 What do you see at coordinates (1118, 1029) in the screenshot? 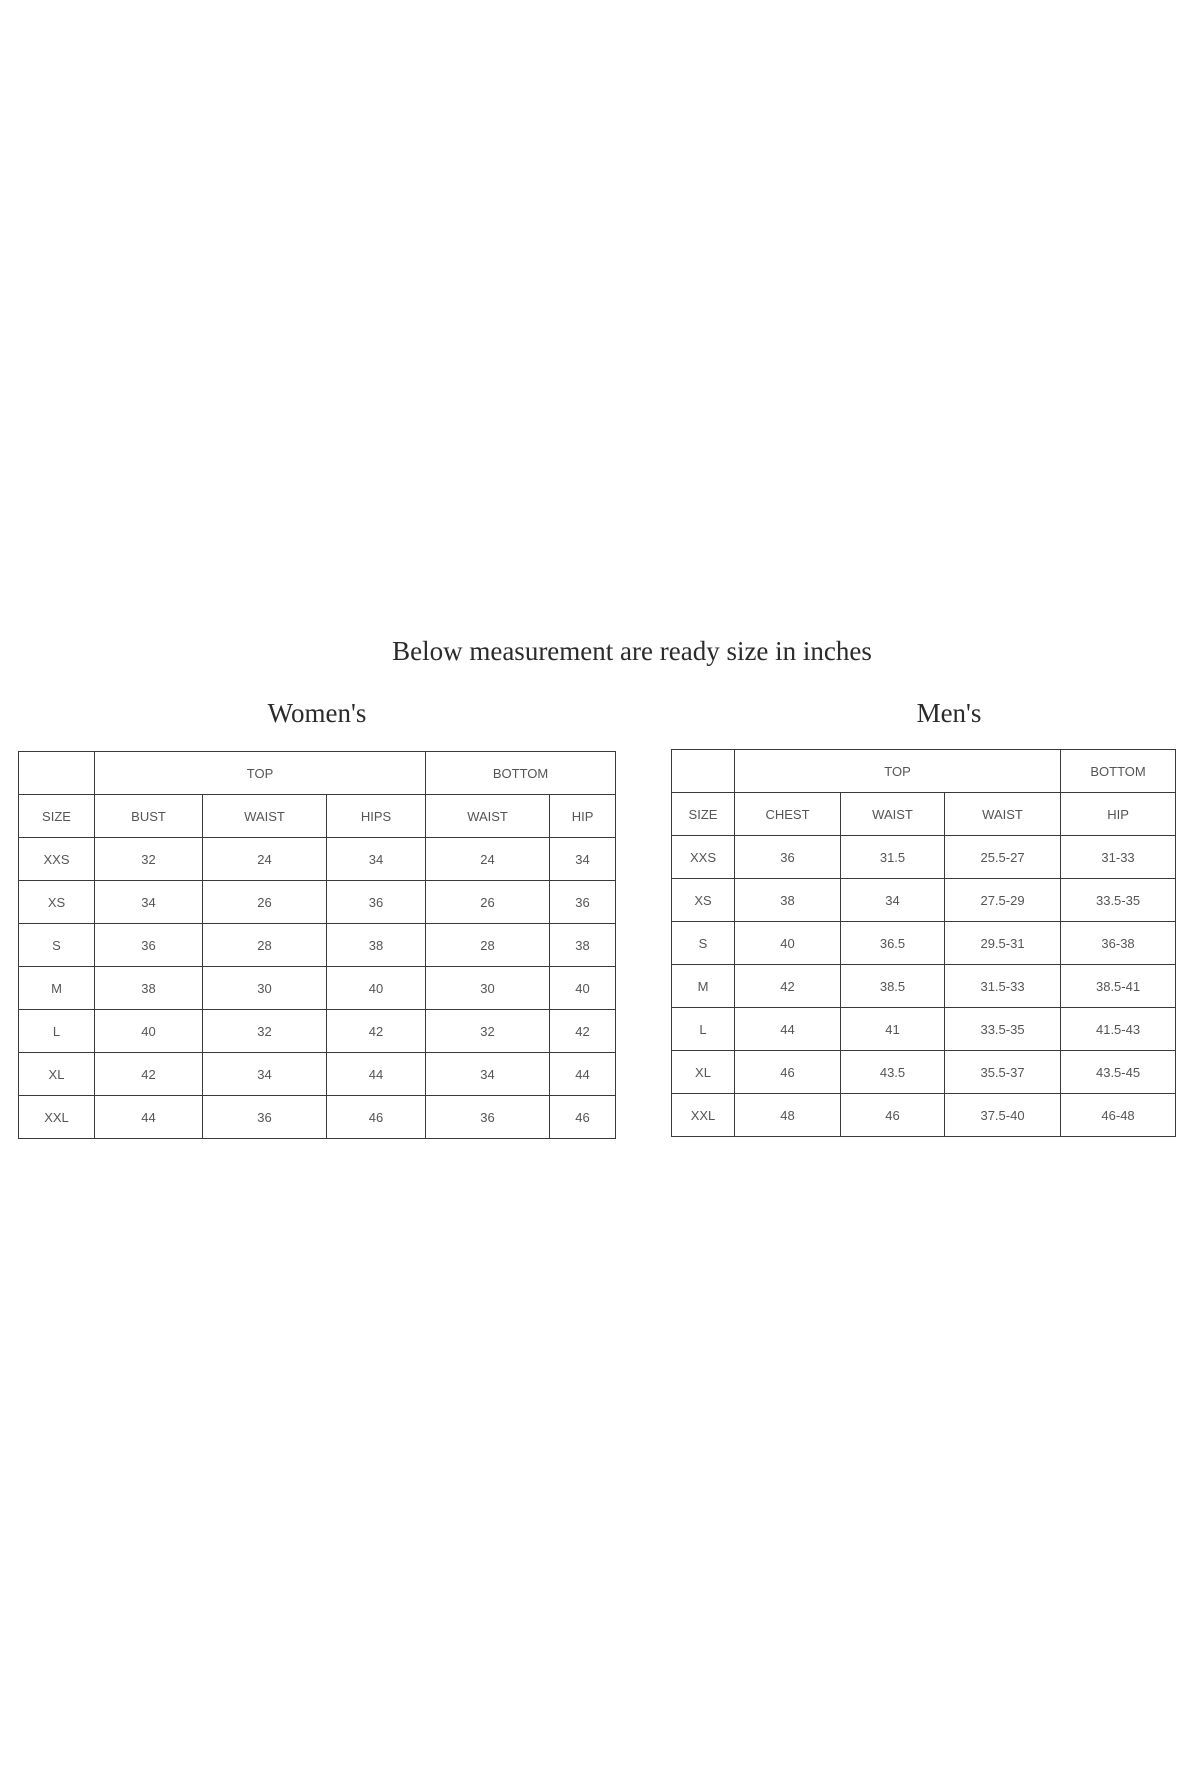
I see `measurement-cell: 41.5-43` at bounding box center [1118, 1029].